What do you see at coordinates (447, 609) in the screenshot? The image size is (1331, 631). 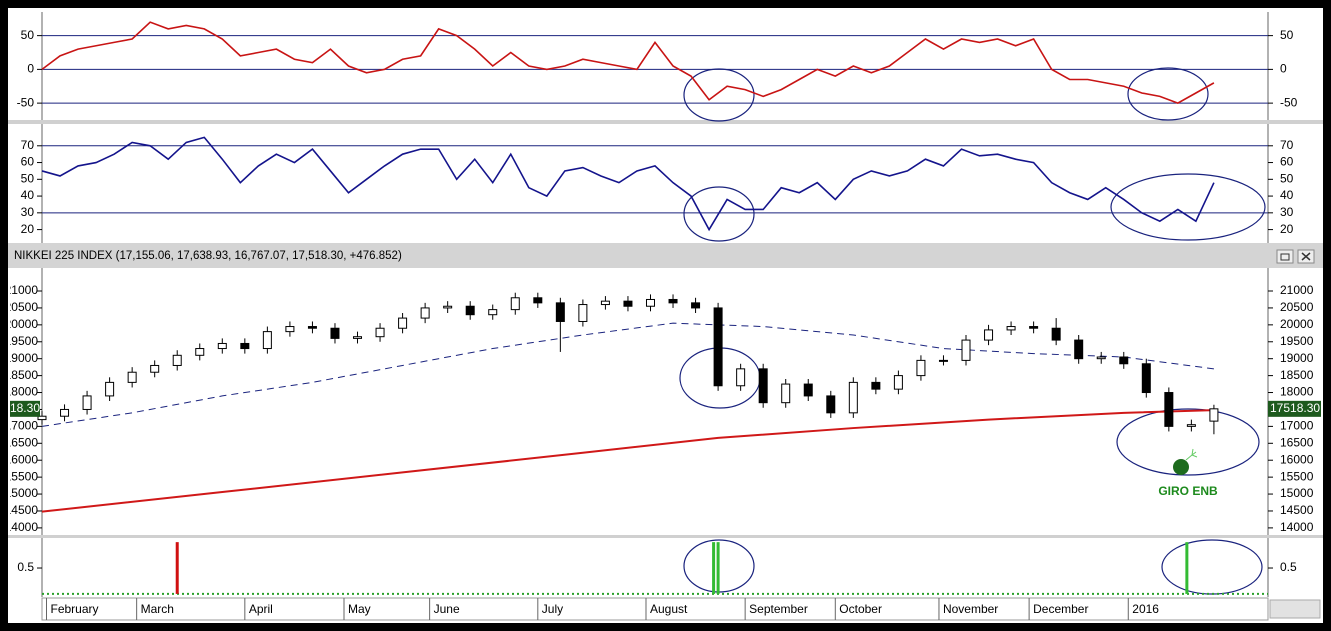 I see `x-tick-label: June` at bounding box center [447, 609].